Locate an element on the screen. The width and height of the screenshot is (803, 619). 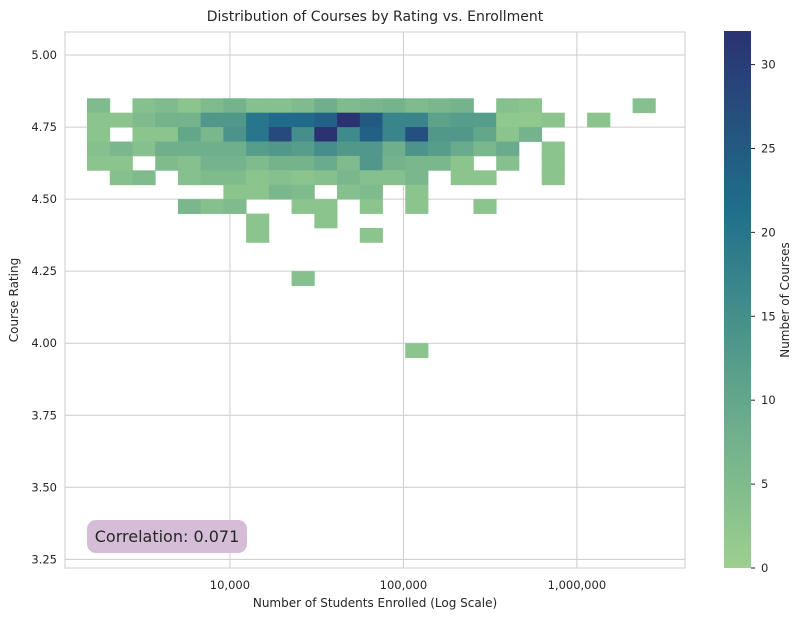
y-tick-label: 4.00 is located at coordinates (44, 343).